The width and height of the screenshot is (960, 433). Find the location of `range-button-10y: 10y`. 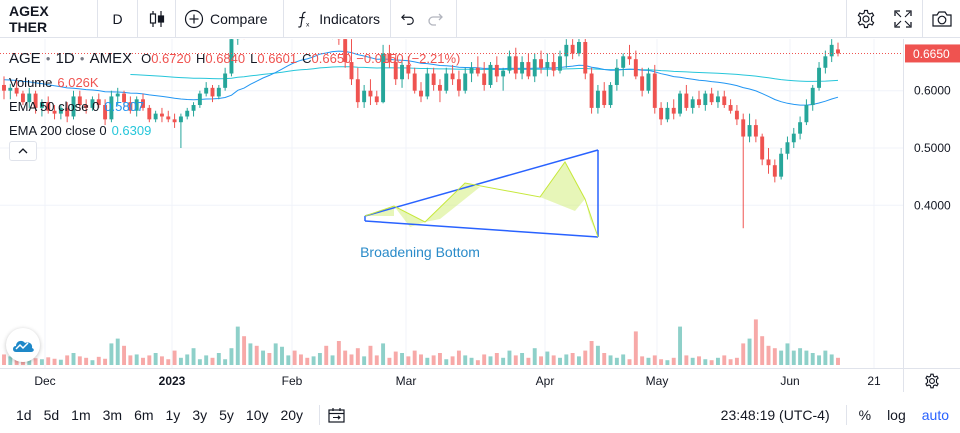

range-button-10y: 10y is located at coordinates (257, 415).